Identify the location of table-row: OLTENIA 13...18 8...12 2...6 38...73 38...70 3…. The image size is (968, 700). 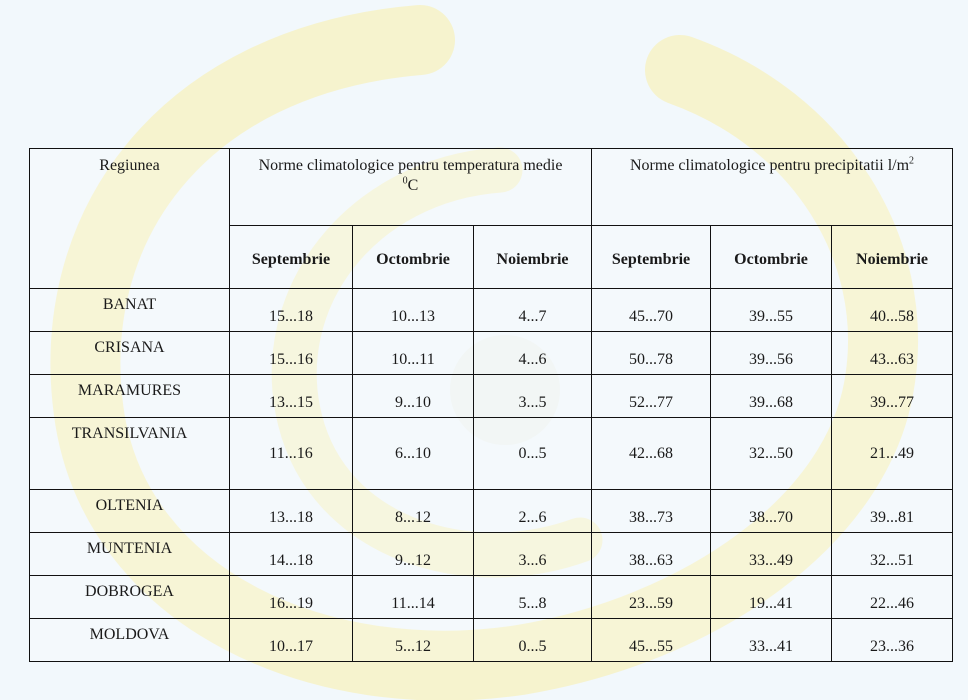
(491, 511).